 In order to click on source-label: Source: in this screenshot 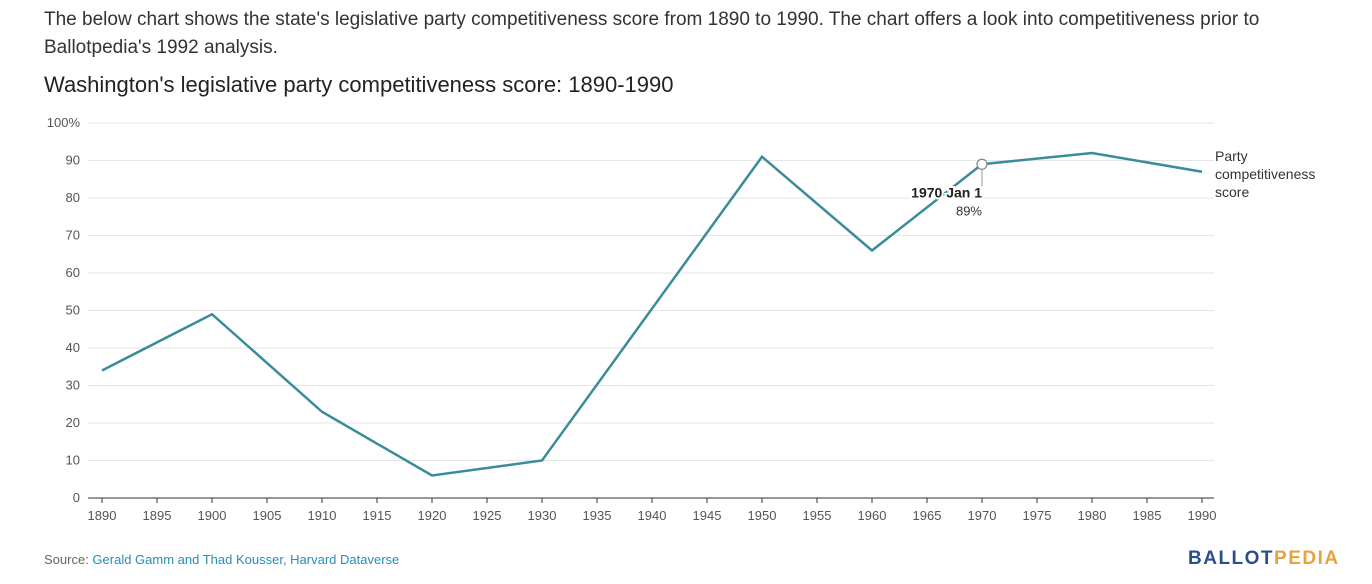, I will do `click(68, 559)`.